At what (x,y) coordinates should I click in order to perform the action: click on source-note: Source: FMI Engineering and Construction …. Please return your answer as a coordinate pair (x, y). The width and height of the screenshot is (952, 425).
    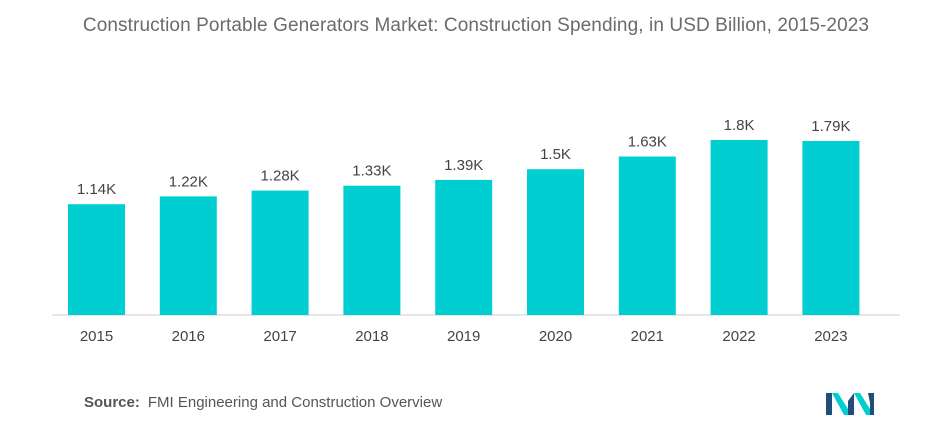
    Looking at the image, I should click on (263, 402).